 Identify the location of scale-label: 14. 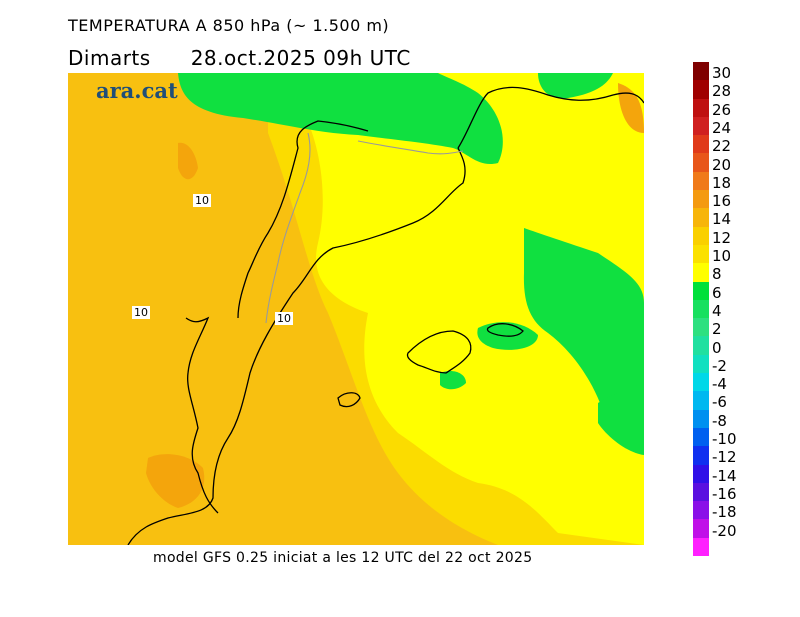
(722, 219).